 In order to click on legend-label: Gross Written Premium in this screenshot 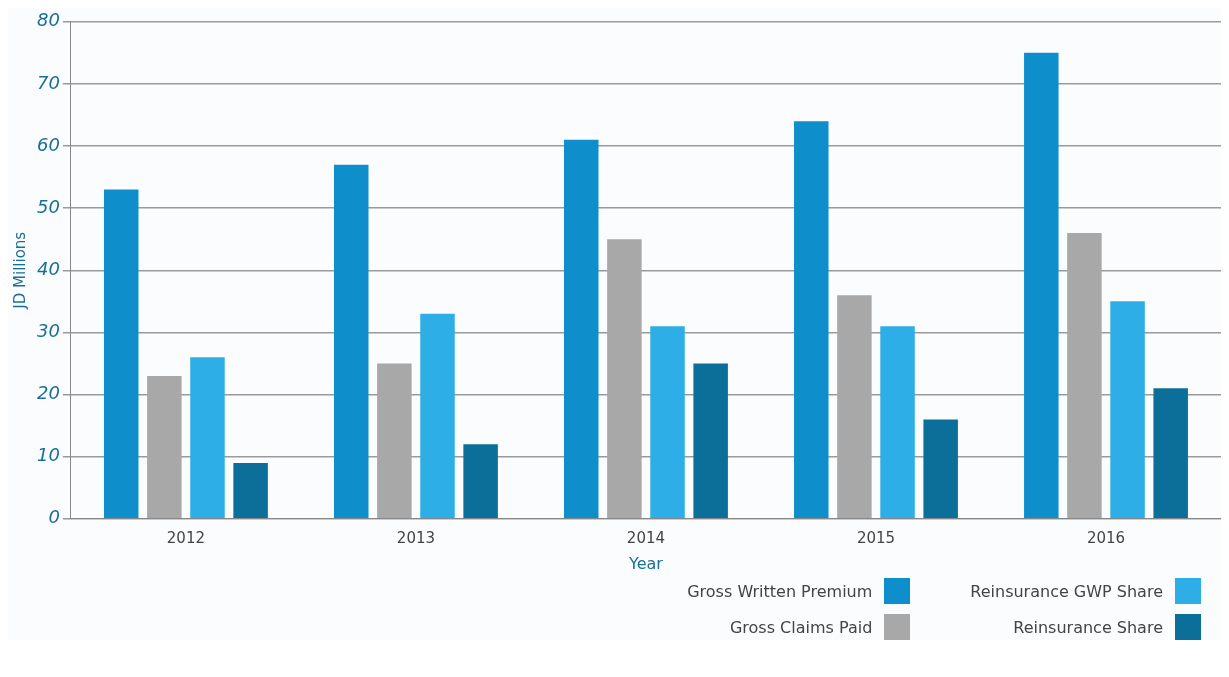, I will do `click(780, 591)`.